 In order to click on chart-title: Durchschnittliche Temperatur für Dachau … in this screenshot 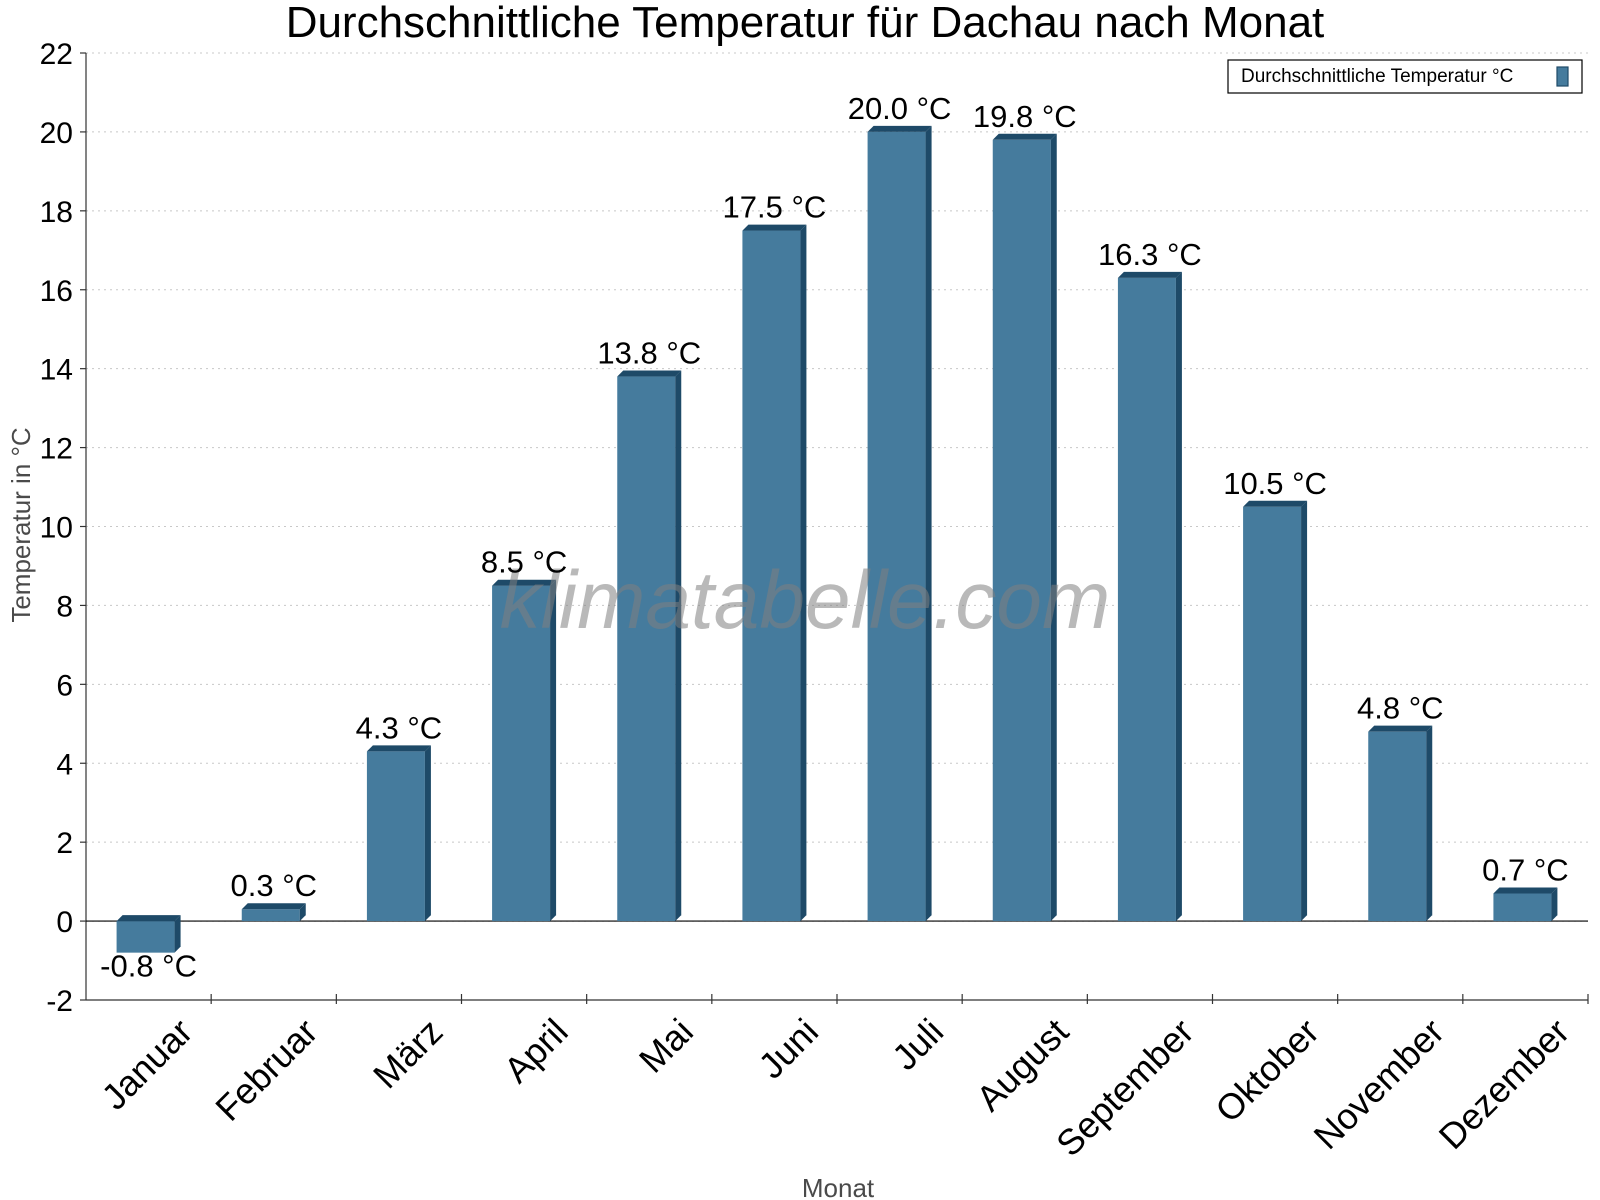, I will do `click(805, 23)`.